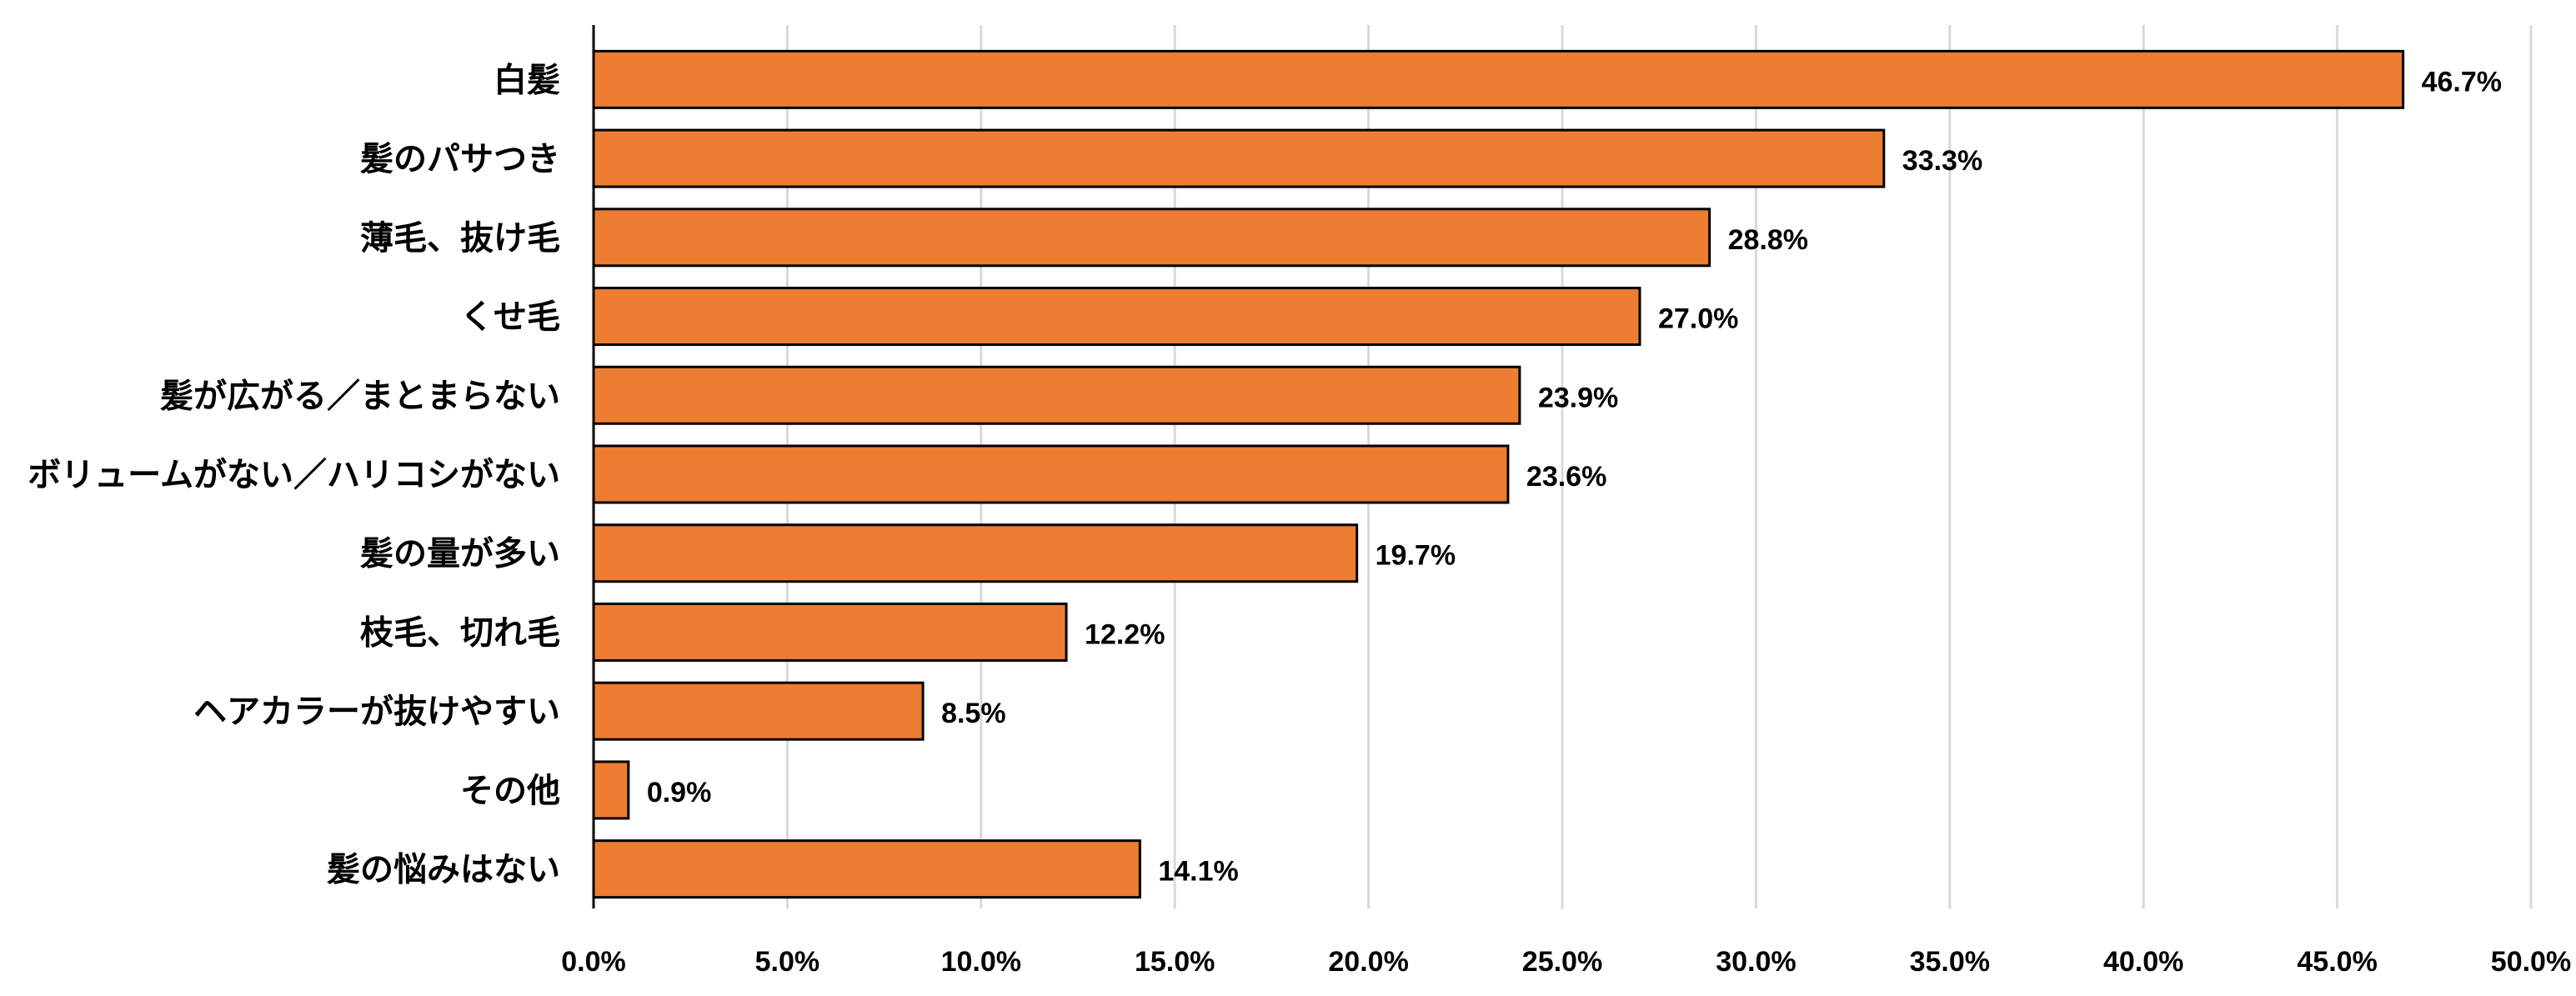 The height and width of the screenshot is (996, 2576). I want to click on data-label: 23.6%, so click(1566, 477).